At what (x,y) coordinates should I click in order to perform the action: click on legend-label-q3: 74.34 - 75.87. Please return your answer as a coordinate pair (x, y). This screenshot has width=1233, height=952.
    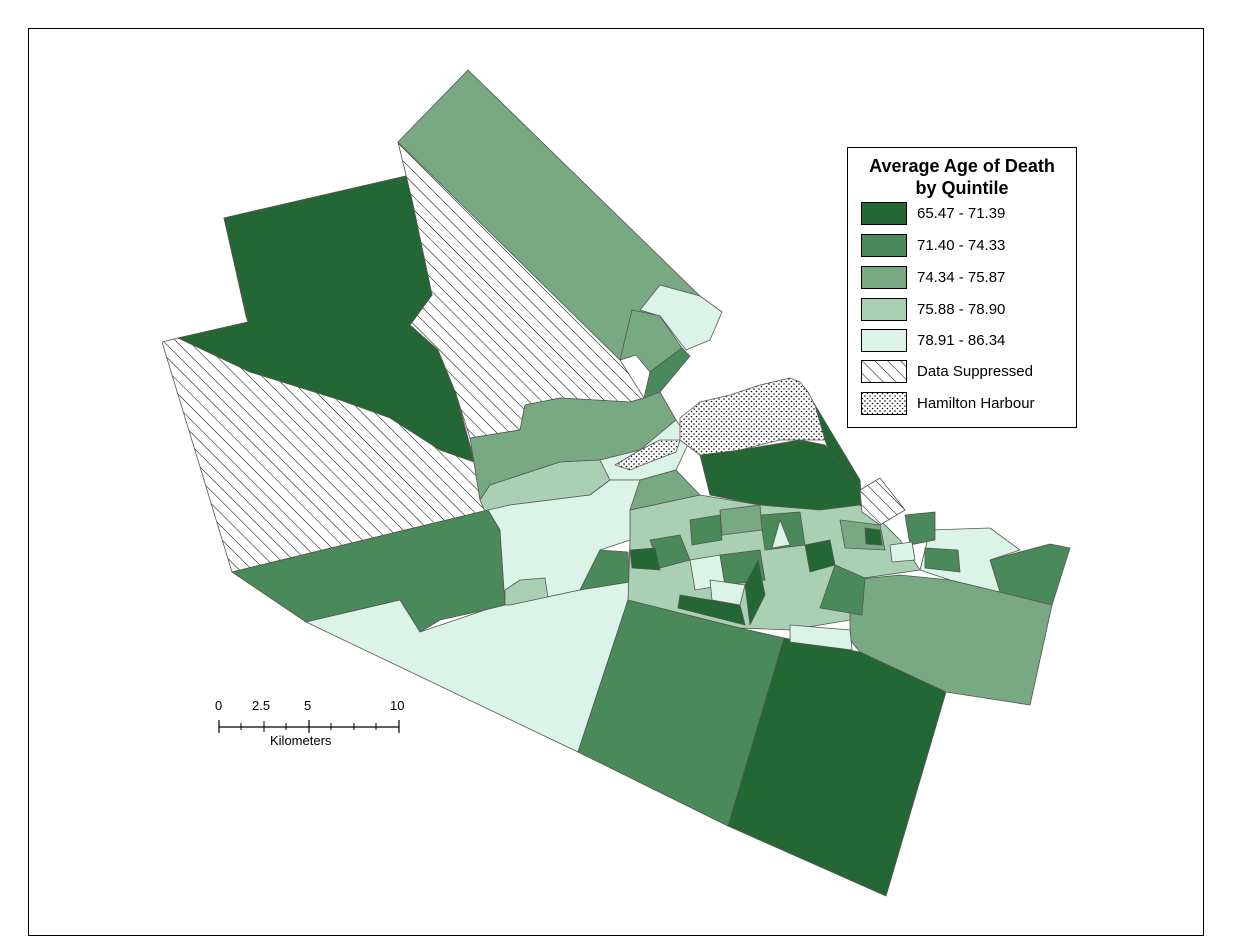
    Looking at the image, I should click on (961, 277).